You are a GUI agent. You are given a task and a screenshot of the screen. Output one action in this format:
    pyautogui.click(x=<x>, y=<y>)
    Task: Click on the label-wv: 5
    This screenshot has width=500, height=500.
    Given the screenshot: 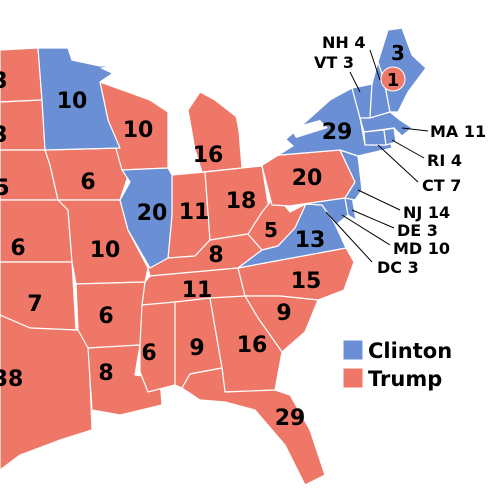 What is the action you would take?
    pyautogui.click(x=271, y=230)
    